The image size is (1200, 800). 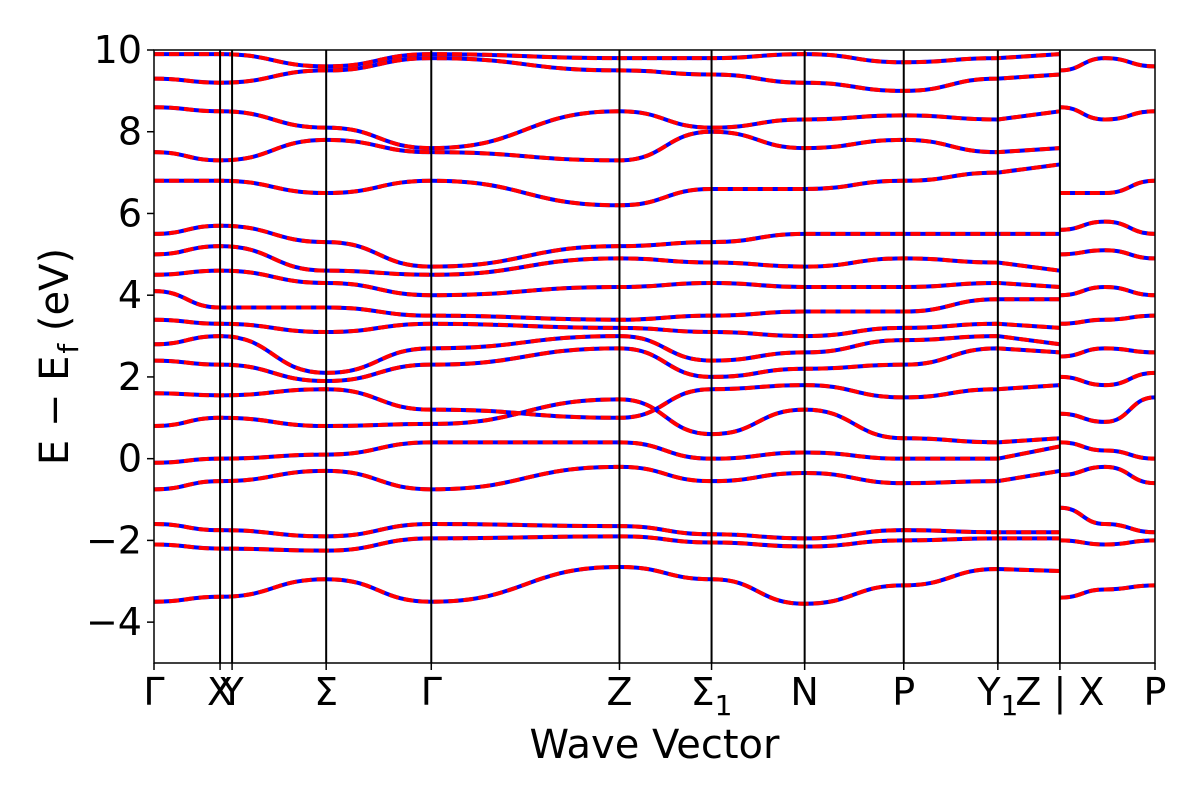 What do you see at coordinates (55, 296) in the screenshot?
I see `y-axis-label-unit: (eV)` at bounding box center [55, 296].